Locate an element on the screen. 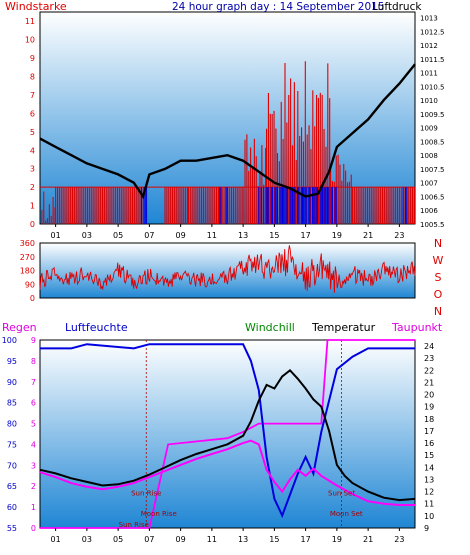 This screenshot has width=470, height=555. tick-label-wind: 6 is located at coordinates (32, 113).